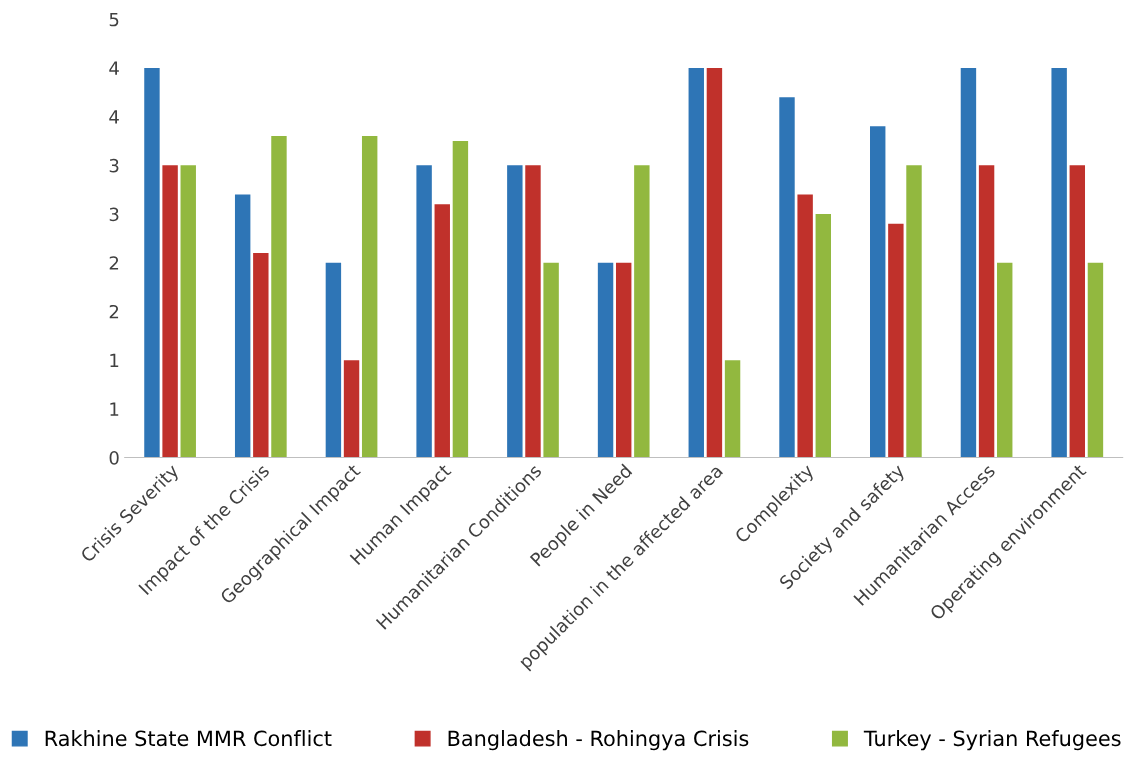 Image resolution: width=1134 pixels, height=769 pixels. I want to click on legend-label: Bangladesh - Rohingya Crisis, so click(598, 740).